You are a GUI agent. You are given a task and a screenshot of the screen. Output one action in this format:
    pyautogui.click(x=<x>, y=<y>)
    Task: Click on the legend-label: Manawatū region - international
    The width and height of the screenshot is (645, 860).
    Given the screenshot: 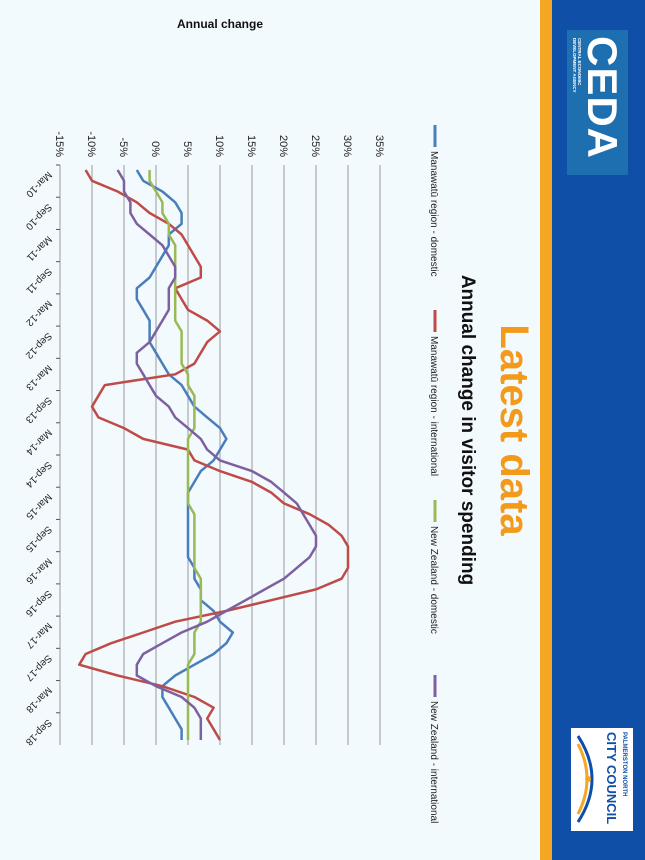 What is the action you would take?
    pyautogui.click(x=433, y=406)
    